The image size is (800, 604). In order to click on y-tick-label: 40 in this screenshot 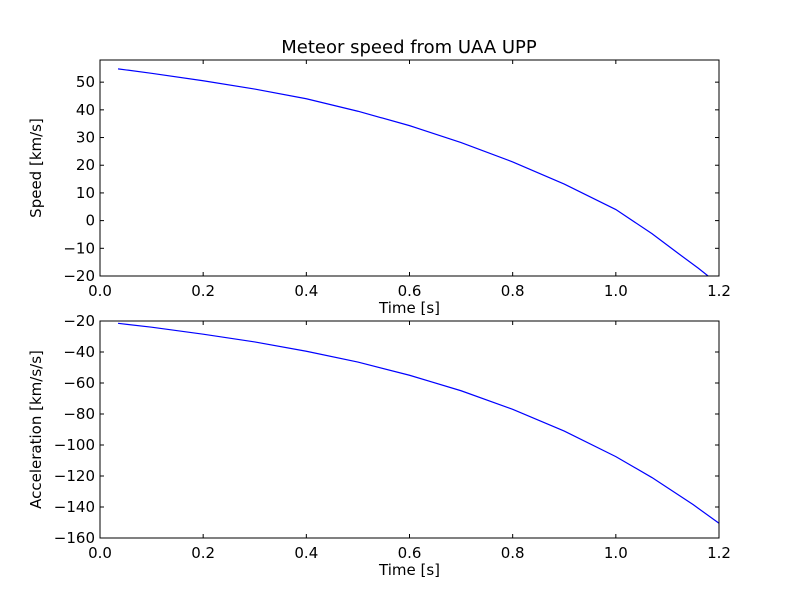, I will do `click(85, 110)`.